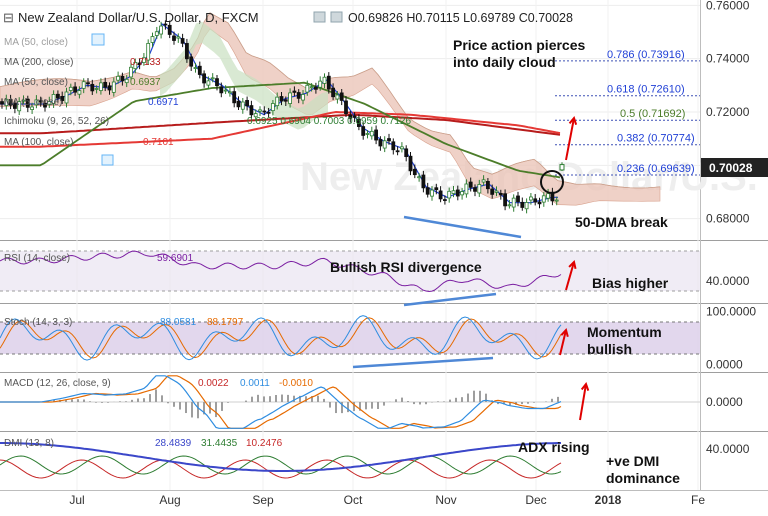  I want to click on price-tick-label: 0.72000, so click(728, 112).